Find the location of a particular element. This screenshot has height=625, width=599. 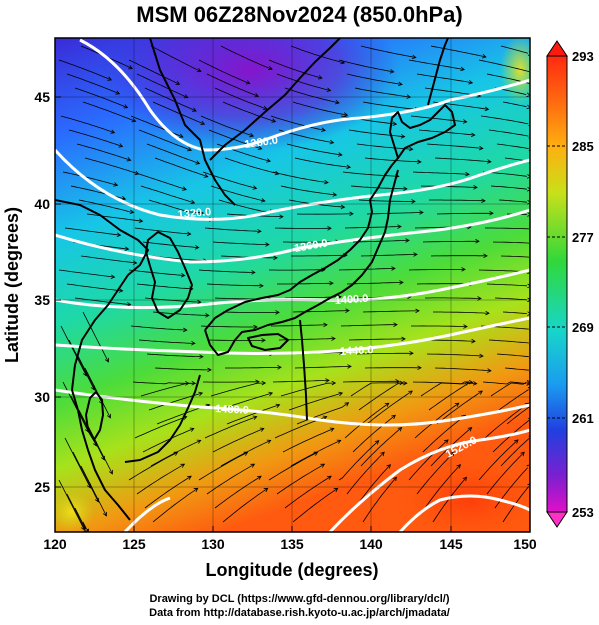

warm-core-region is located at coordinates (445, 486).